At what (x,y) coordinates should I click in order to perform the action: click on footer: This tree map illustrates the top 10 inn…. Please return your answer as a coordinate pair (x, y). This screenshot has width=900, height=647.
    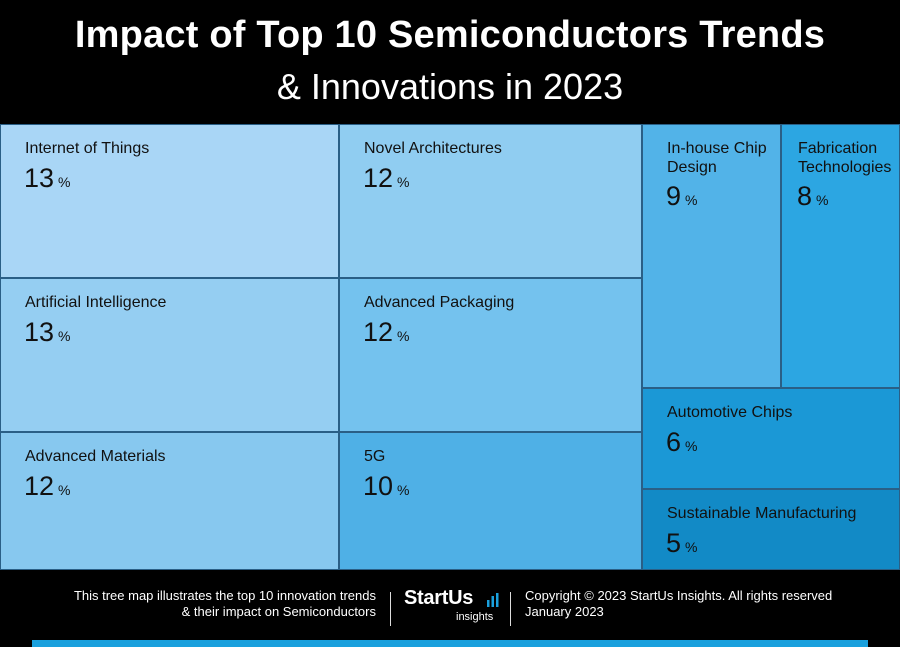
    Looking at the image, I should click on (450, 608).